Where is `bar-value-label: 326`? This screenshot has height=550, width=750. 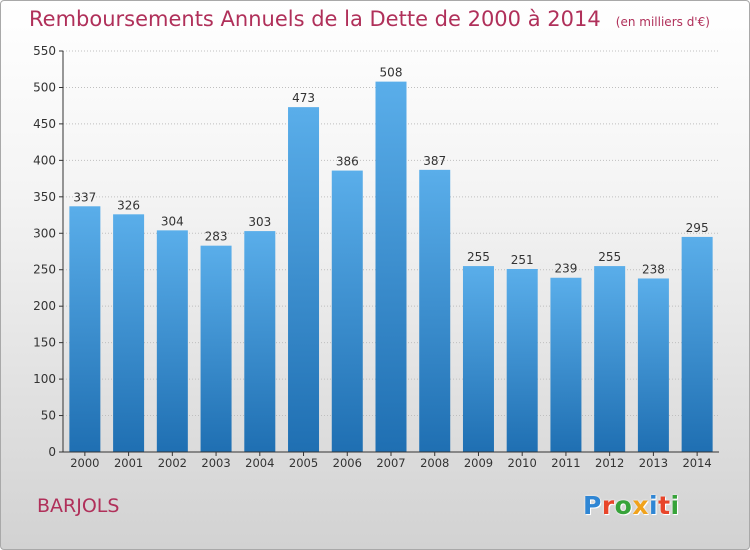
bar-value-label: 326 is located at coordinates (128, 205).